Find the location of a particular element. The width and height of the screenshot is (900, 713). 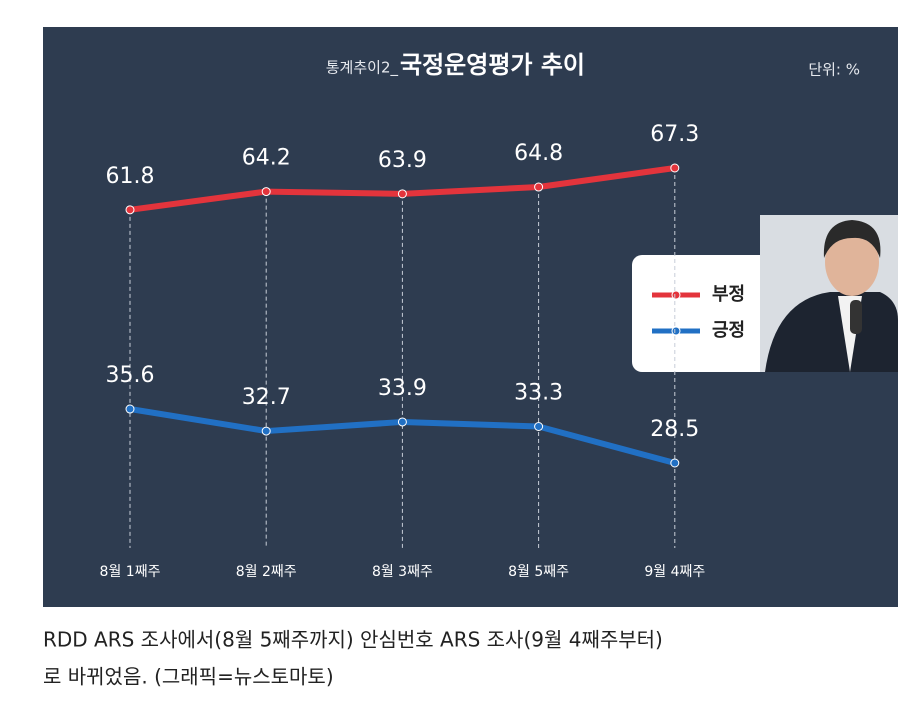

unit-note: 단위: % is located at coordinates (834, 70).